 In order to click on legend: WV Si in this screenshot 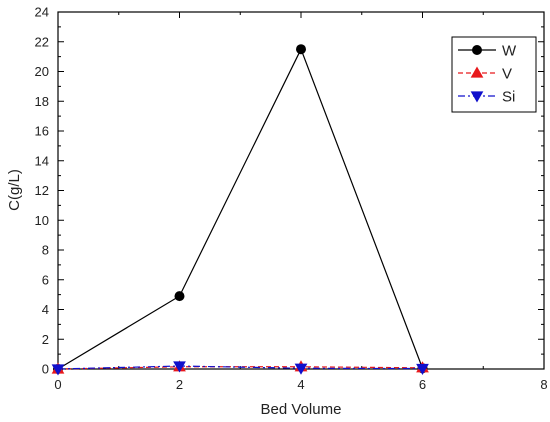, I will do `click(494, 74)`.